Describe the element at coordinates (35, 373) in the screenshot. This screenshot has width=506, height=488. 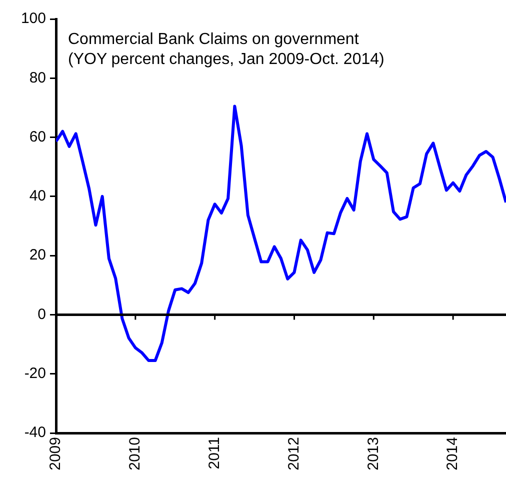
I see `y-tick-label: -20` at that location.